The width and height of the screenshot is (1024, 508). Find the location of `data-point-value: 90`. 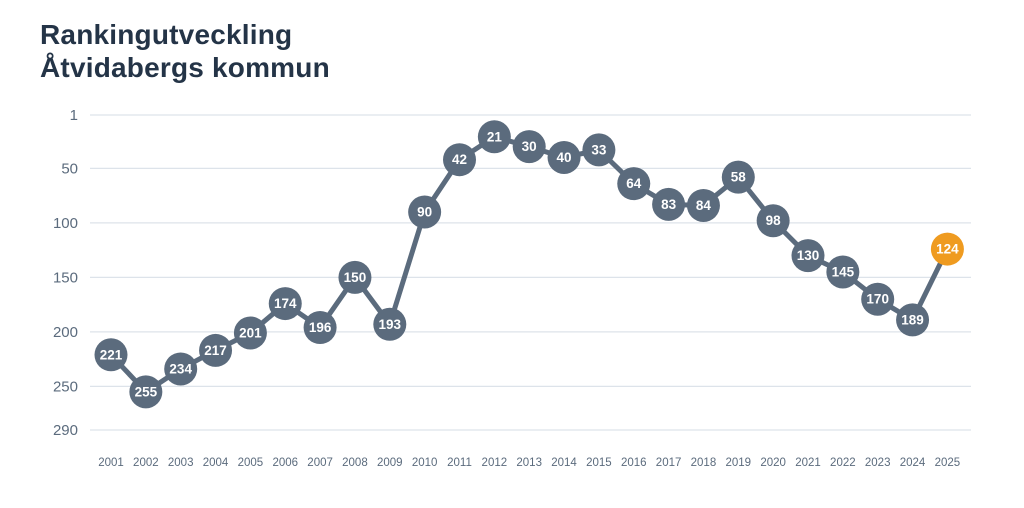

data-point-value: 90 is located at coordinates (424, 212).